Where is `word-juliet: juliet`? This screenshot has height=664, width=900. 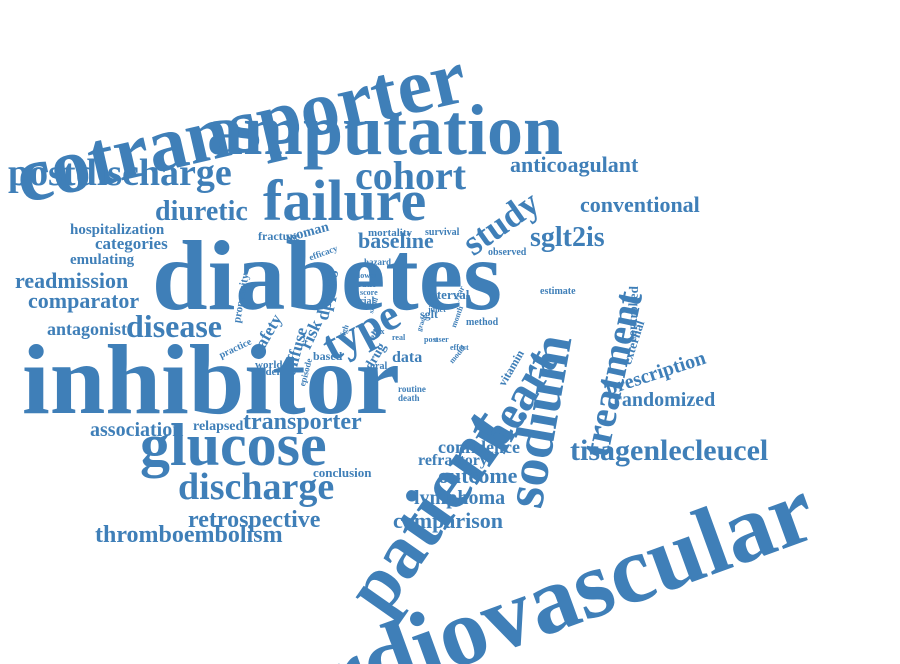 word-juliet: juliet is located at coordinates (437, 309).